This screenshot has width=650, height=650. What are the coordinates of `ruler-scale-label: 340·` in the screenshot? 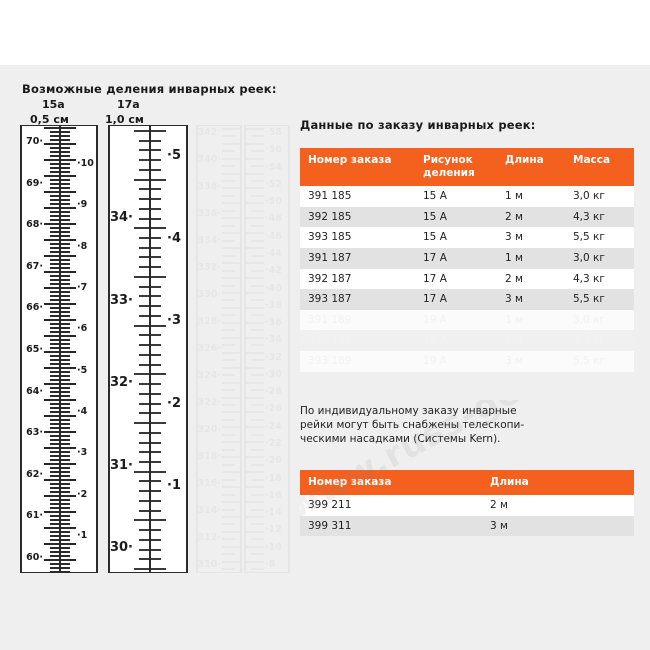 It's located at (209, 159).